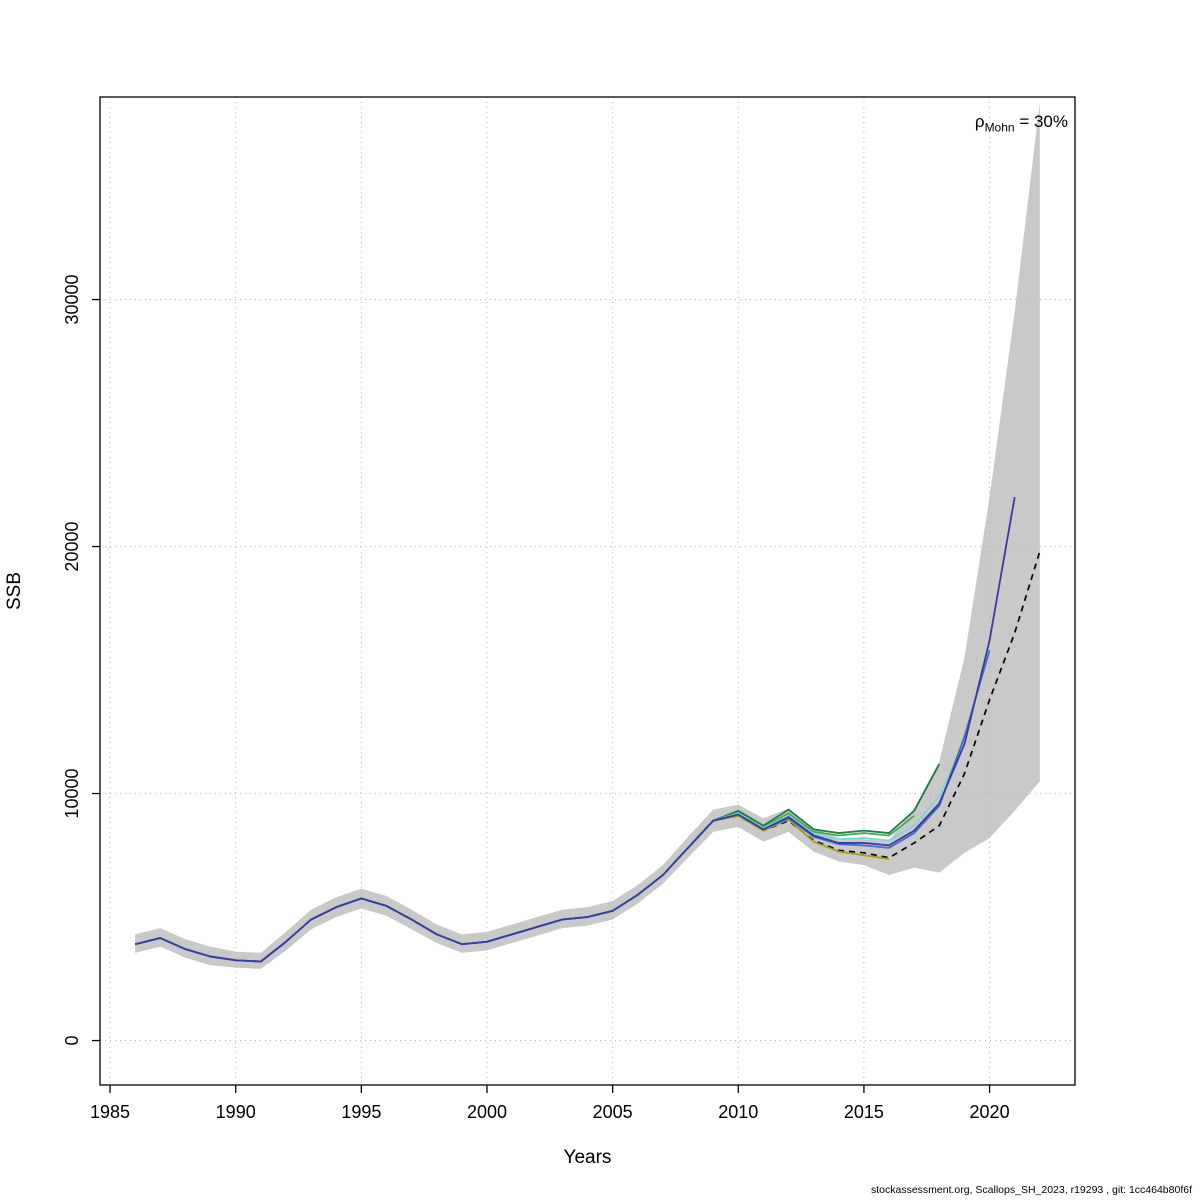 This screenshot has width=1200, height=1200. Describe the element at coordinates (864, 1112) in the screenshot. I see `x-tick-label: 2015` at that location.